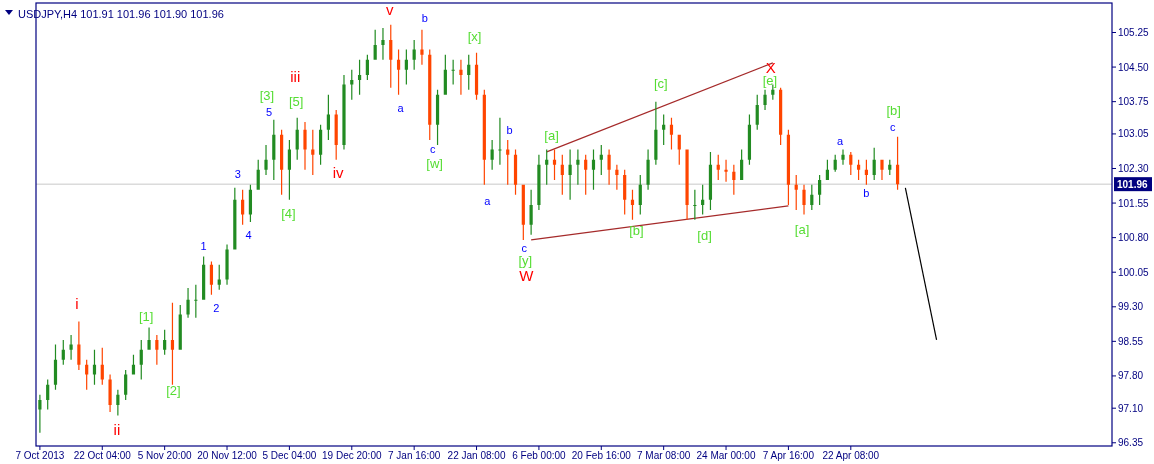 This screenshot has height=464, width=1154. I want to click on x-tick-label: 7 Apr 16:00, so click(788, 455).